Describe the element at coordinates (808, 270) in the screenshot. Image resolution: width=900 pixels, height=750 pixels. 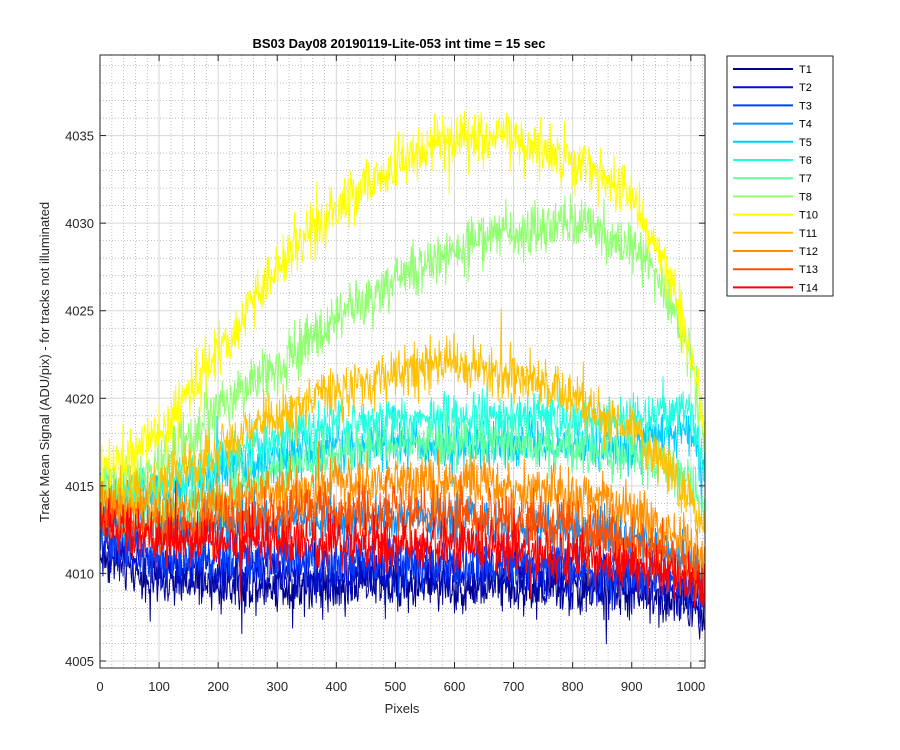
I see `legend-label-t13: T13` at that location.